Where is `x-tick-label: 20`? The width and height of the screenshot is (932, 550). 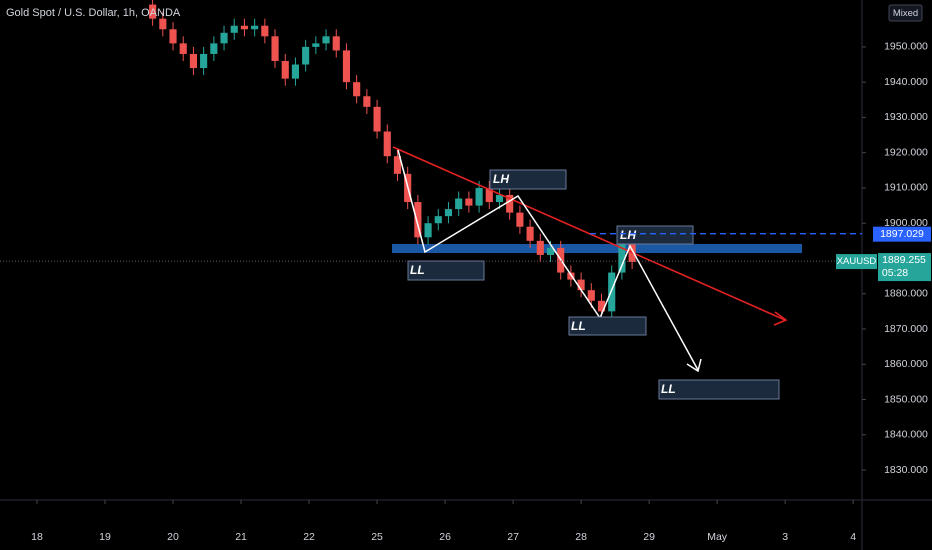 x-tick-label: 20 is located at coordinates (173, 537).